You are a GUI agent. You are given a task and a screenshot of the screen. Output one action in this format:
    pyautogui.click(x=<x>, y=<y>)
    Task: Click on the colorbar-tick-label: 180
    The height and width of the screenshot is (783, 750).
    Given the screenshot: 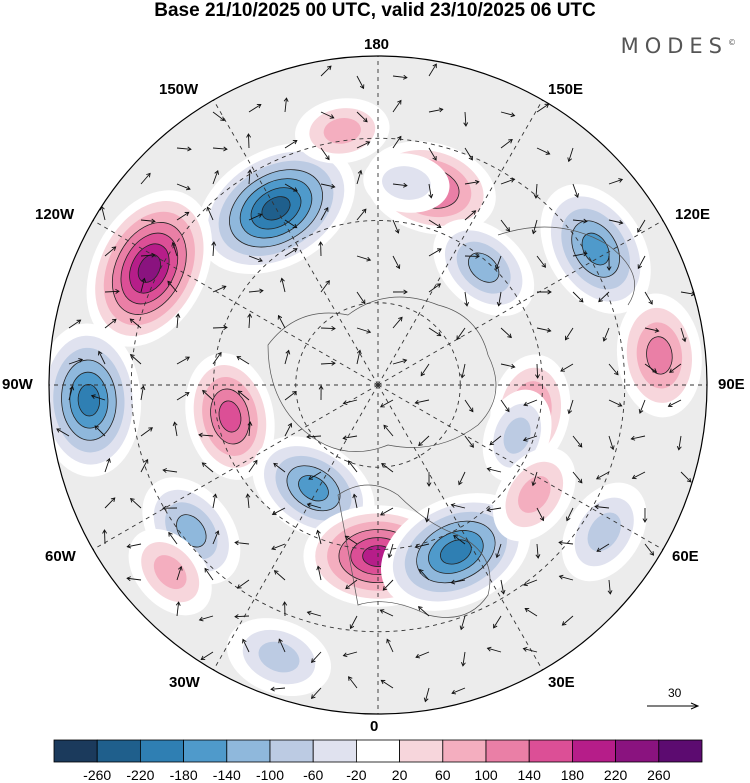 What is the action you would take?
    pyautogui.click(x=572, y=775)
    